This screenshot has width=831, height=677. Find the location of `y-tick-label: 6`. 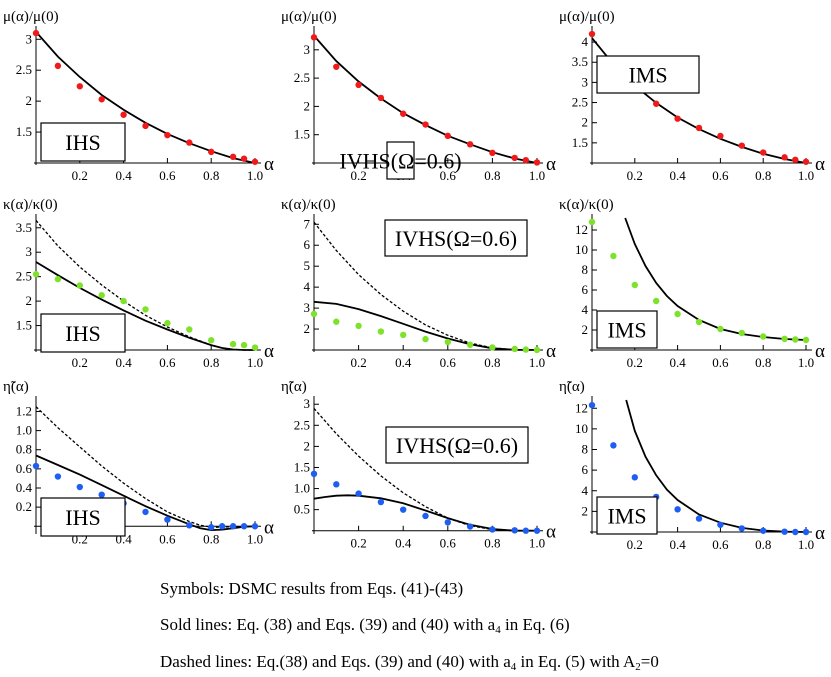

y-tick-label: 6 is located at coordinates (585, 289).